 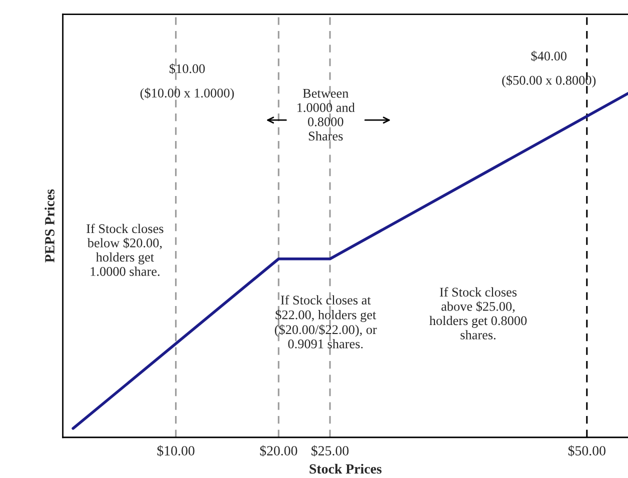 I want to click on annotation: Between 1.0000 and 0.8000 Shares, so click(x=326, y=115).